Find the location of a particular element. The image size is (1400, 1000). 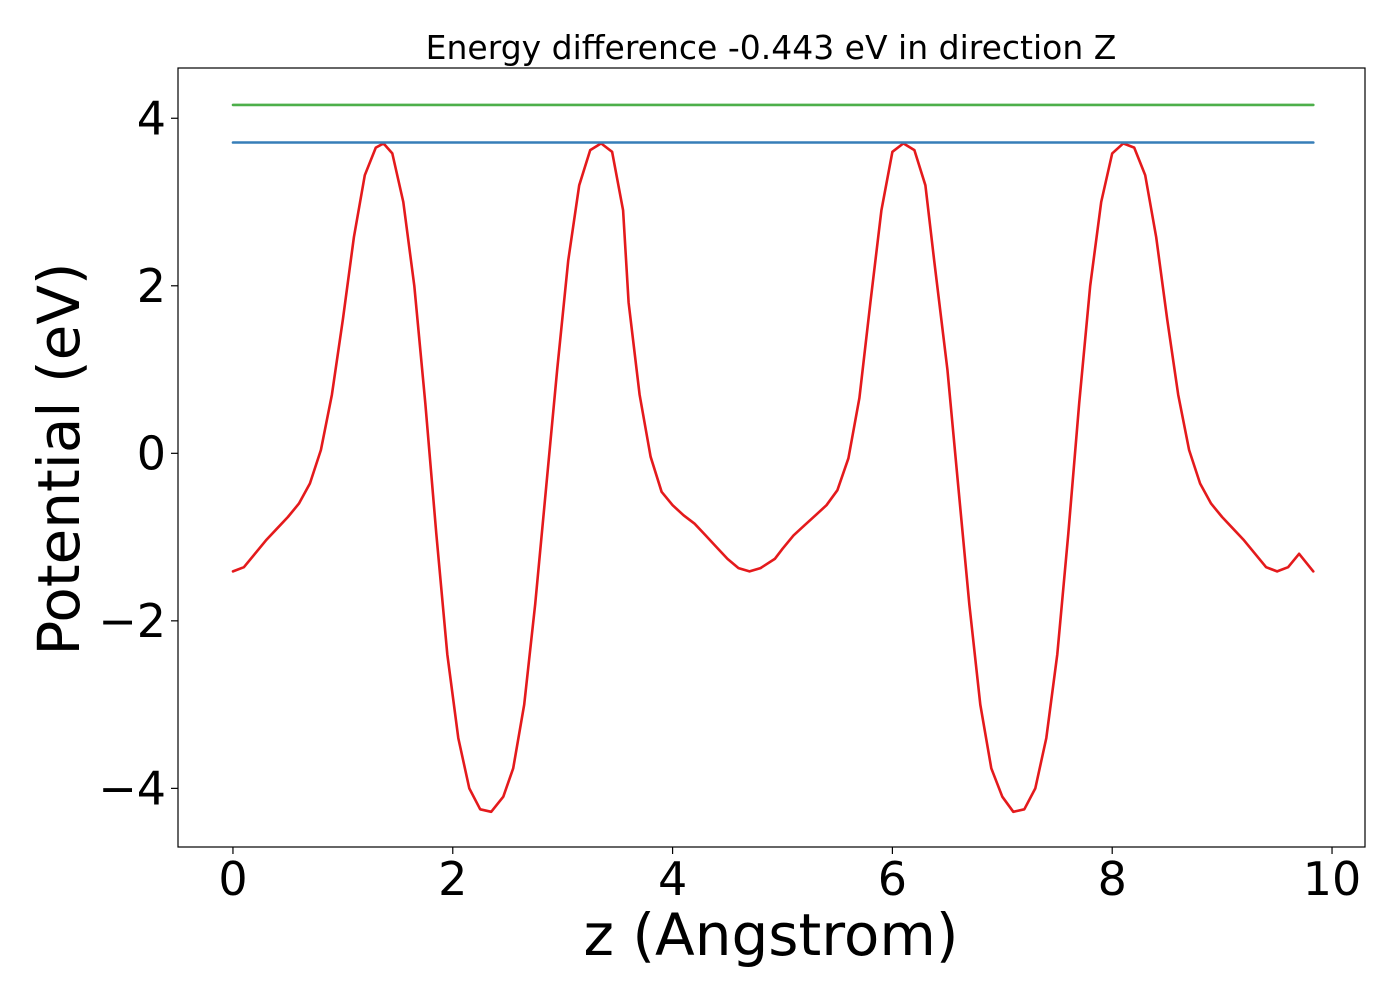

y-tick-label: 0 is located at coordinates (151, 453).